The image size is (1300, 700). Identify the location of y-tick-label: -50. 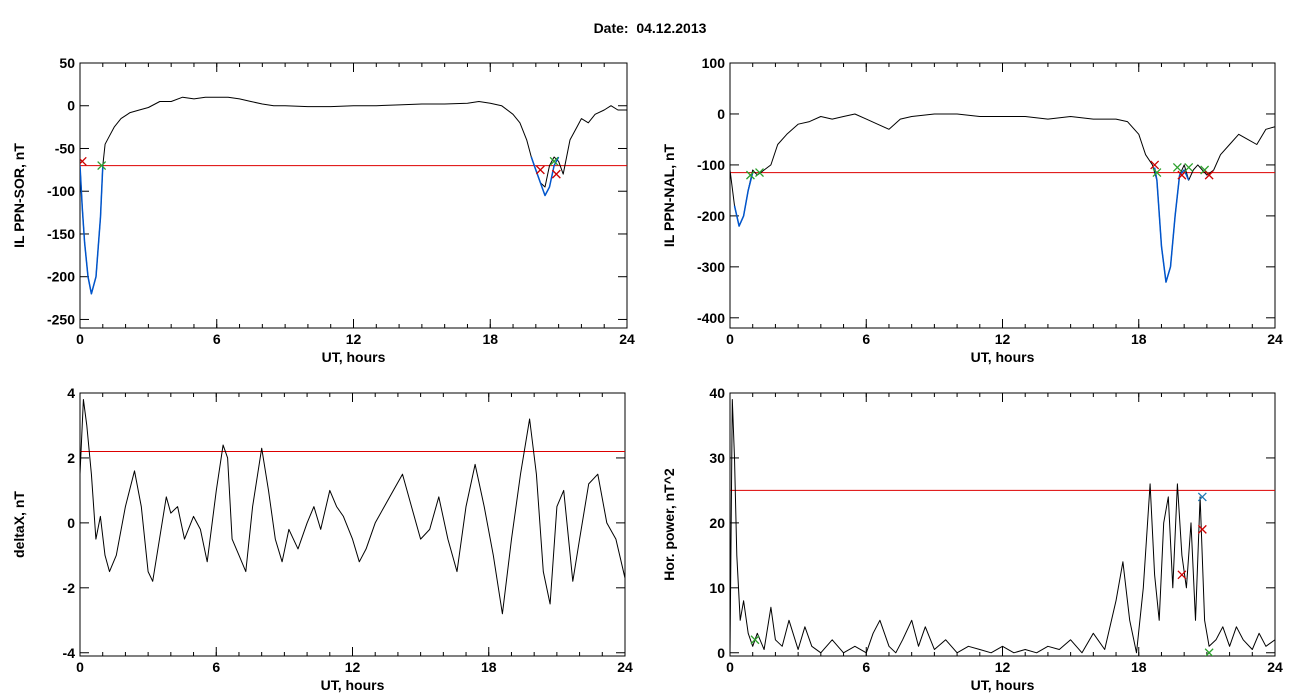
(65, 148).